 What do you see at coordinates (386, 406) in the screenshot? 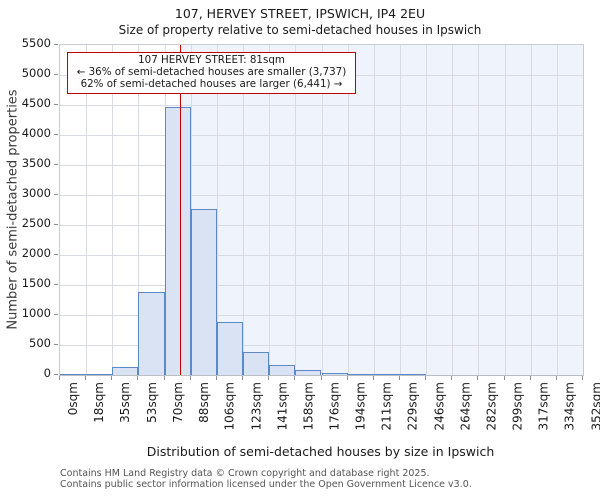
I see `x-tick-label: 211sqm` at bounding box center [386, 406].